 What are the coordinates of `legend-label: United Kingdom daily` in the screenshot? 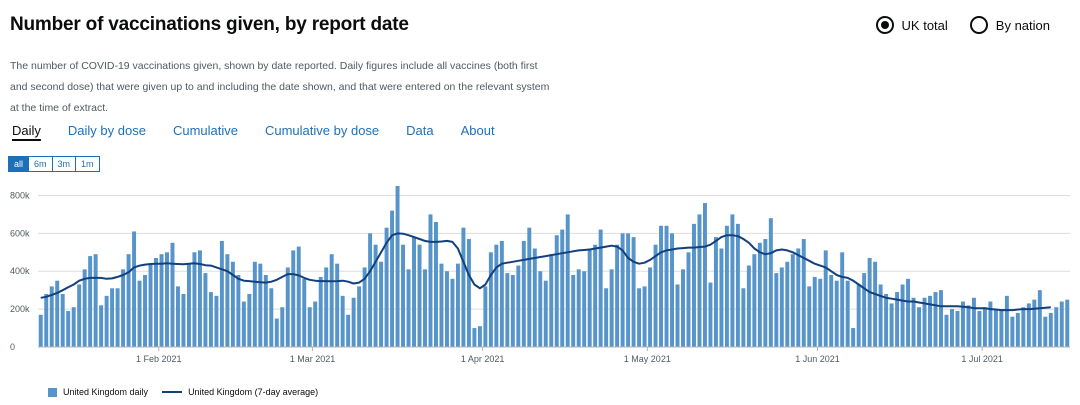 It's located at (106, 392).